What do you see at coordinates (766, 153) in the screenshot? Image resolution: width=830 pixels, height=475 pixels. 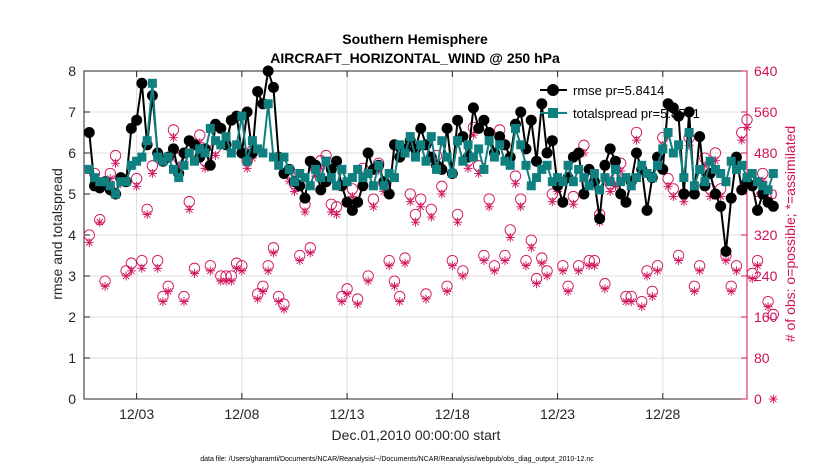 I see `y2-tick-label: 480` at bounding box center [766, 153].